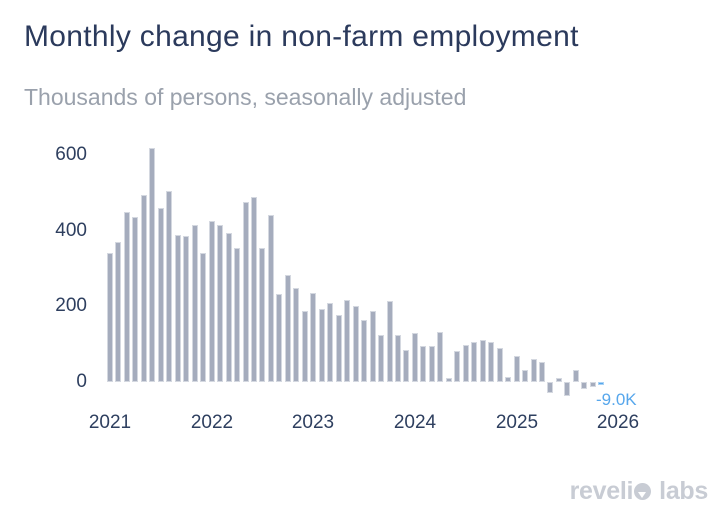  I want to click on bar-latest-highlighted, so click(601, 384).